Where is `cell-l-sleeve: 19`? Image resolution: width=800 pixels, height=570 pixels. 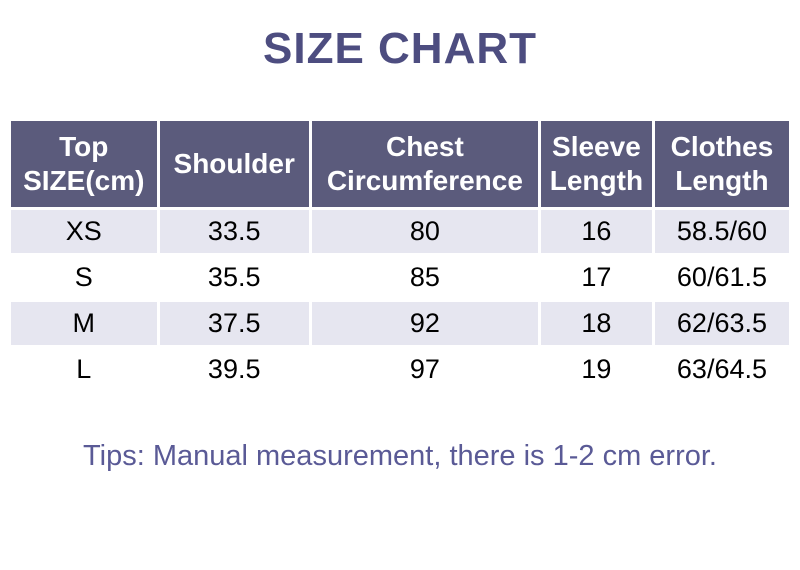 cell-l-sleeve: 19 is located at coordinates (596, 369).